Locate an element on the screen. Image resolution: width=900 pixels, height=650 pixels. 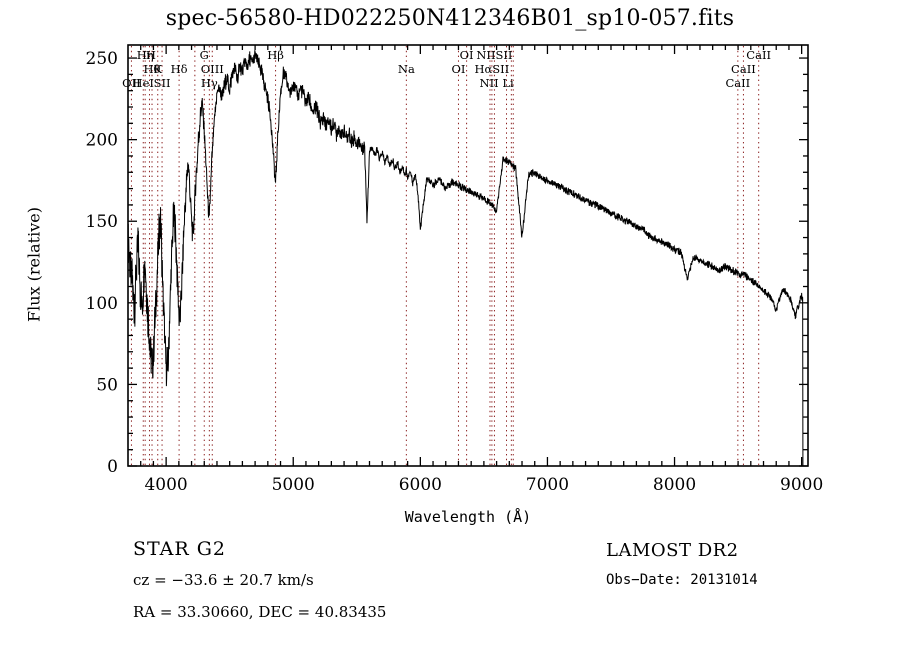
y-axis-label: Flux (relative) is located at coordinates (34, 264).